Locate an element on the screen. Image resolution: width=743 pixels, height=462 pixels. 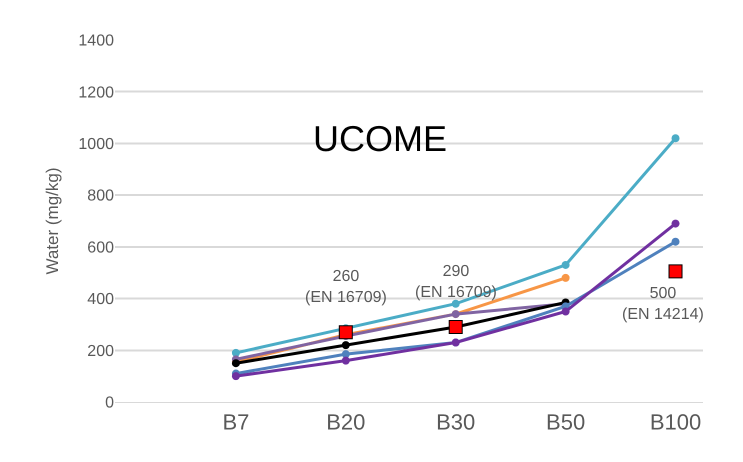
y-tick-label: 600 is located at coordinates (100, 247).